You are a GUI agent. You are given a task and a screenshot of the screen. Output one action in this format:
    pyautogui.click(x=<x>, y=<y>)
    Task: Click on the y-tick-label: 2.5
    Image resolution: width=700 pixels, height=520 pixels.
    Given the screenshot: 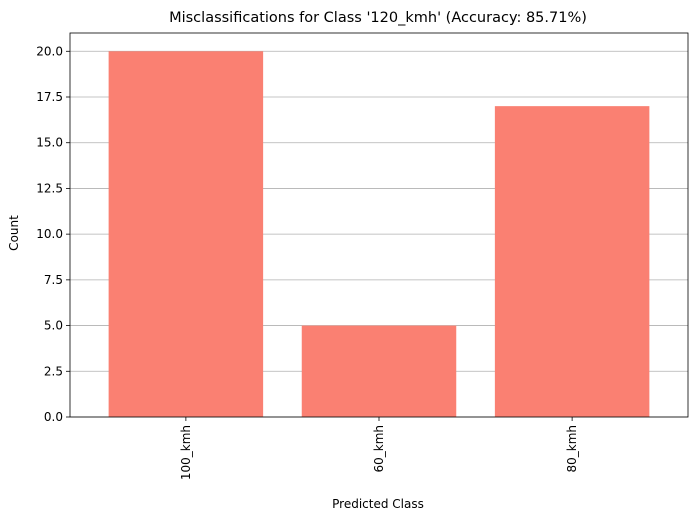 What is the action you would take?
    pyautogui.click(x=53, y=371)
    